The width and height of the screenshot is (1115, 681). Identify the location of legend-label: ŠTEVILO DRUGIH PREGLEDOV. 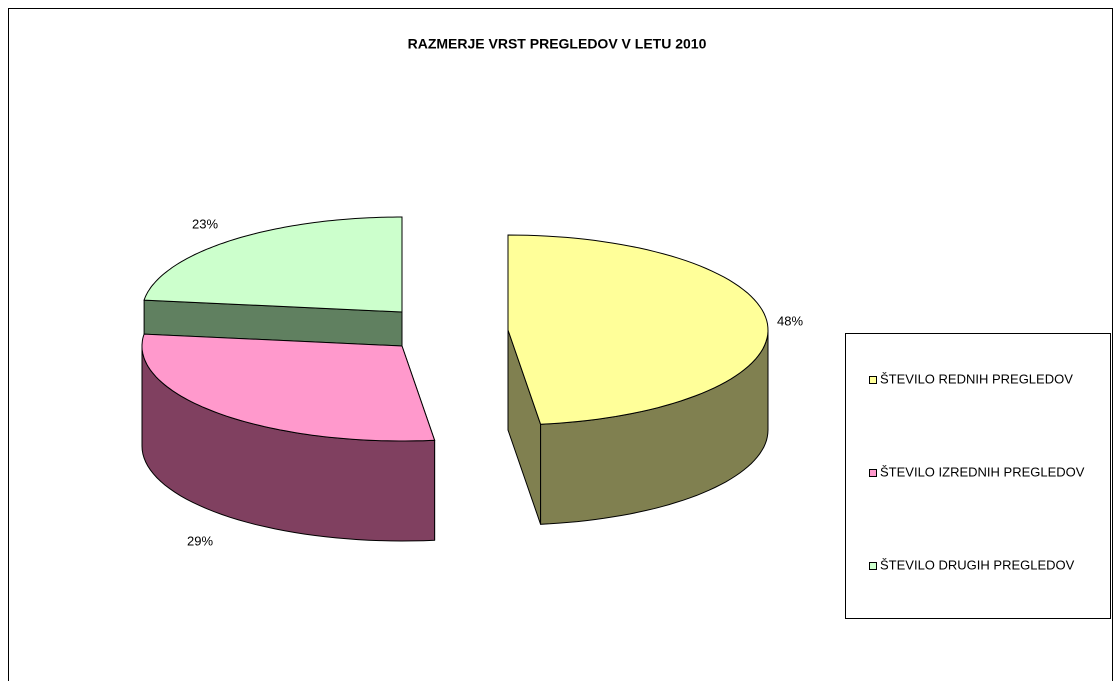
(977, 564).